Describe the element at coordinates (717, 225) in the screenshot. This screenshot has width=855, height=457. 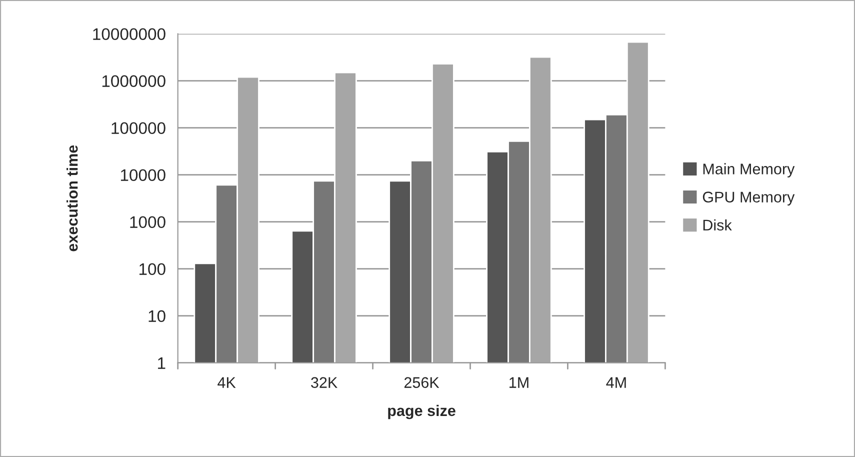
I see `legend-label: Disk` at that location.